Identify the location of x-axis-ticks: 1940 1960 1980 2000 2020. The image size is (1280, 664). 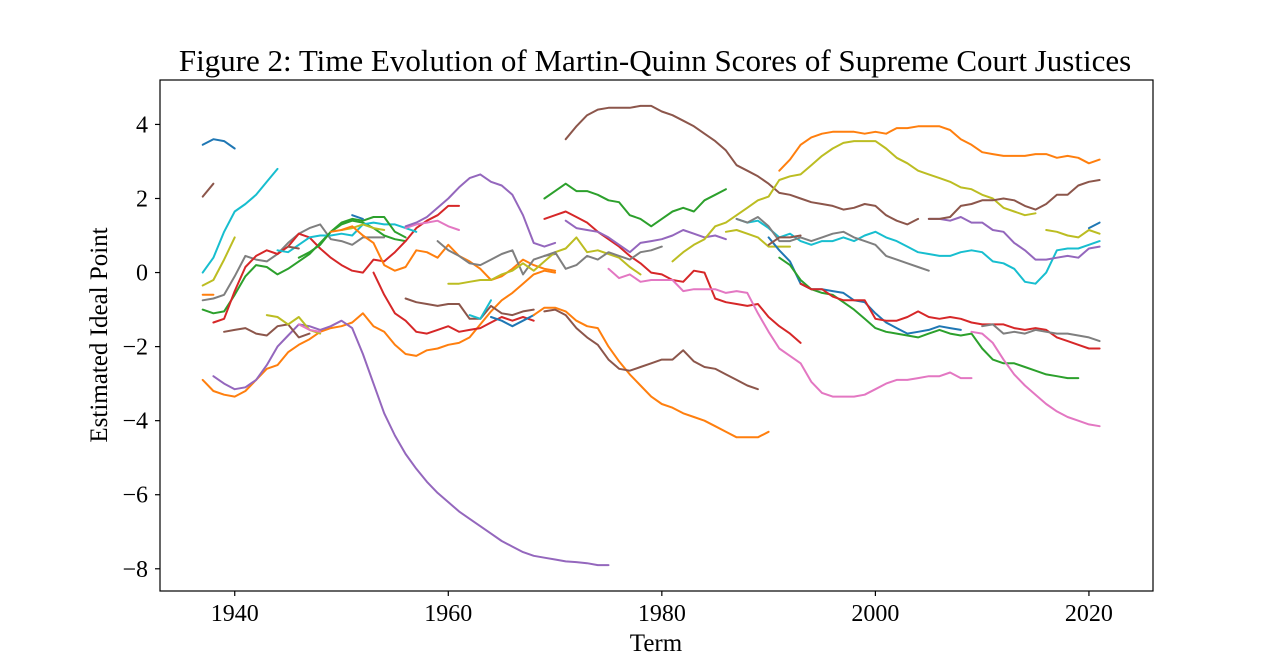
(662, 609).